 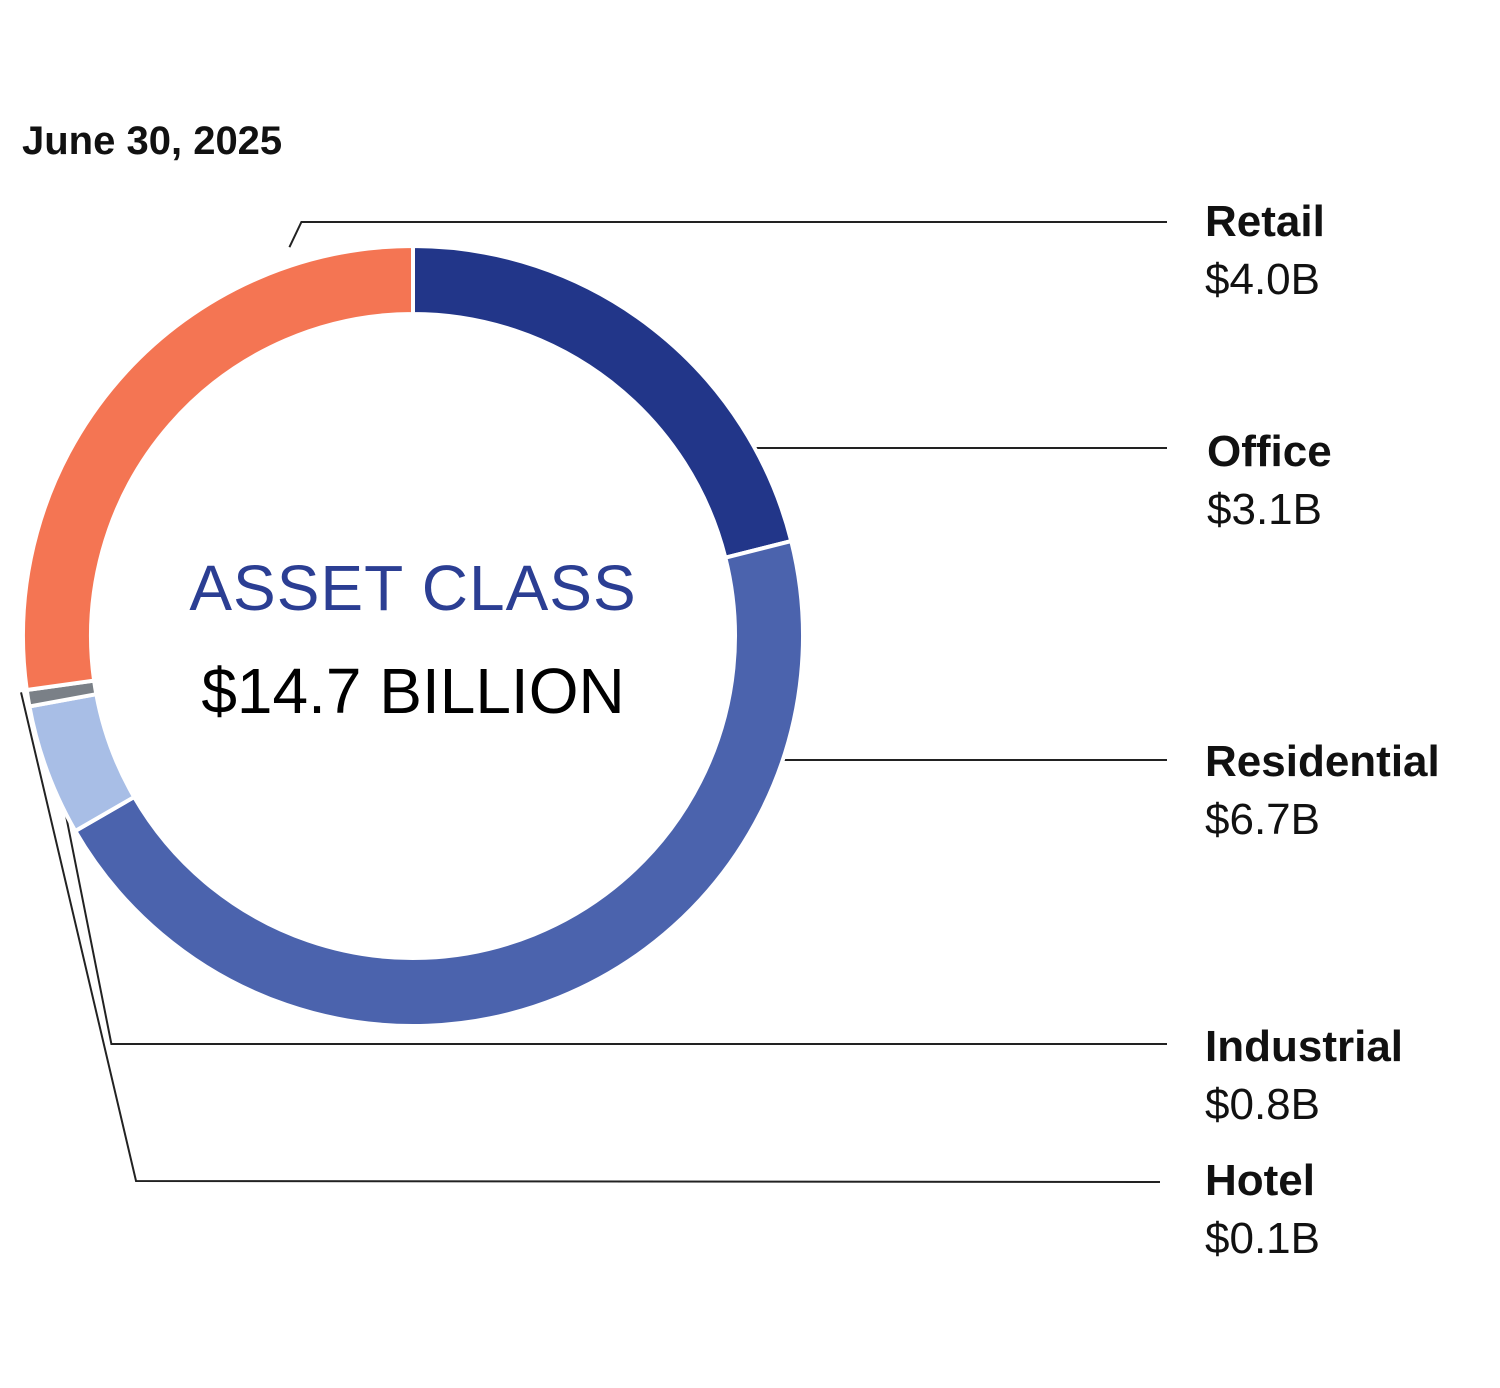 I want to click on legend-value-retail: $4.0B, so click(x=1262, y=279).